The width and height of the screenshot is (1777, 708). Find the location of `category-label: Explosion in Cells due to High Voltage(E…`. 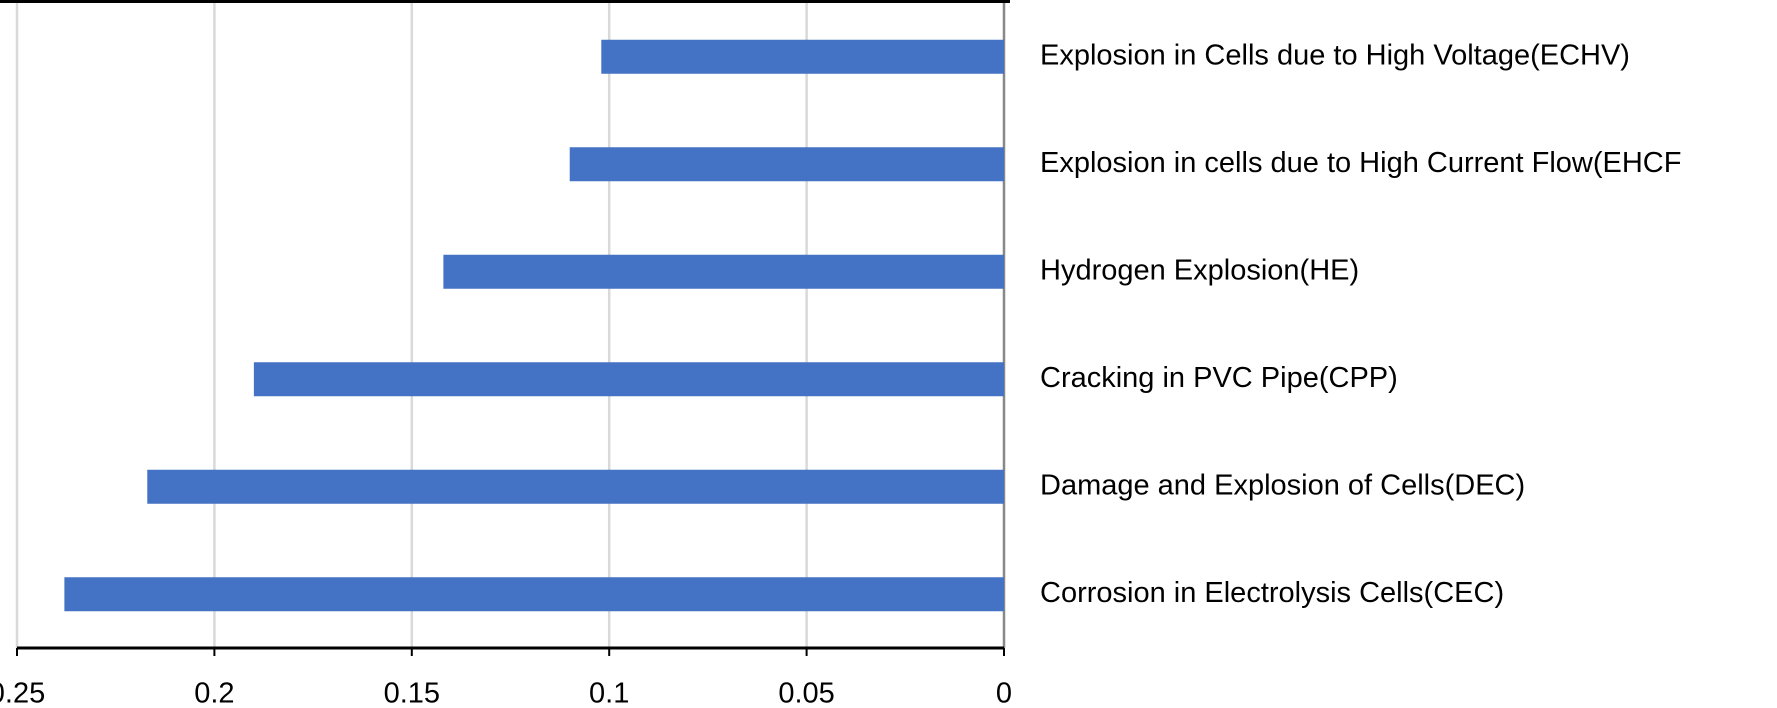

category-label: Explosion in Cells due to High Voltage(E… is located at coordinates (1335, 55).